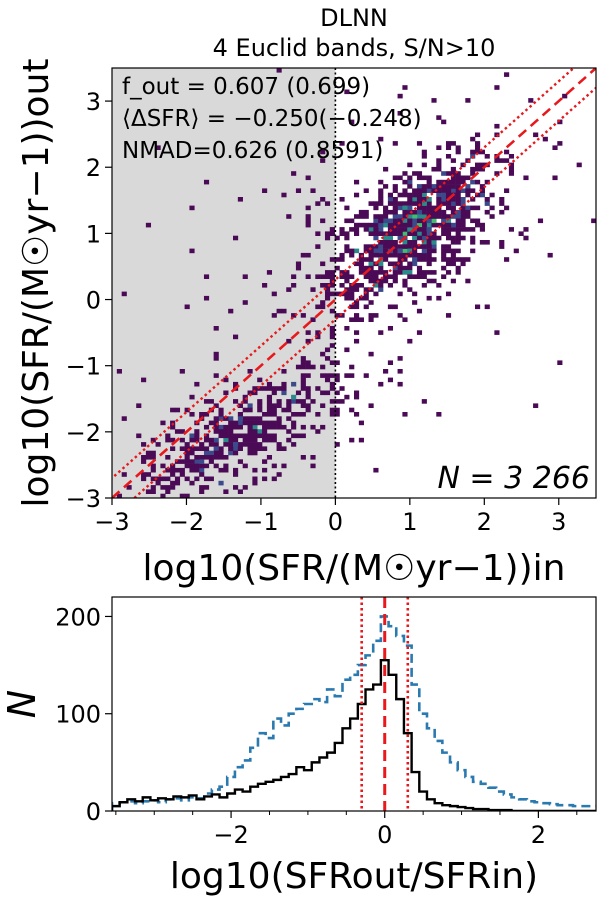  Describe the element at coordinates (409, 522) in the screenshot. I see `x-tick-label: 1` at that location.